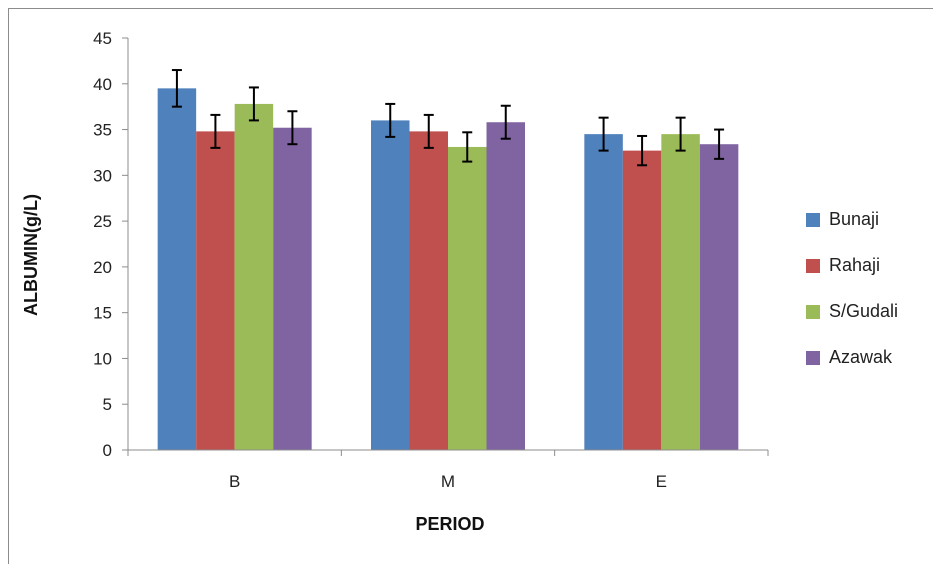 Image resolution: width=935 pixels, height=566 pixels. I want to click on legend-item: Bunaji, so click(842, 219).